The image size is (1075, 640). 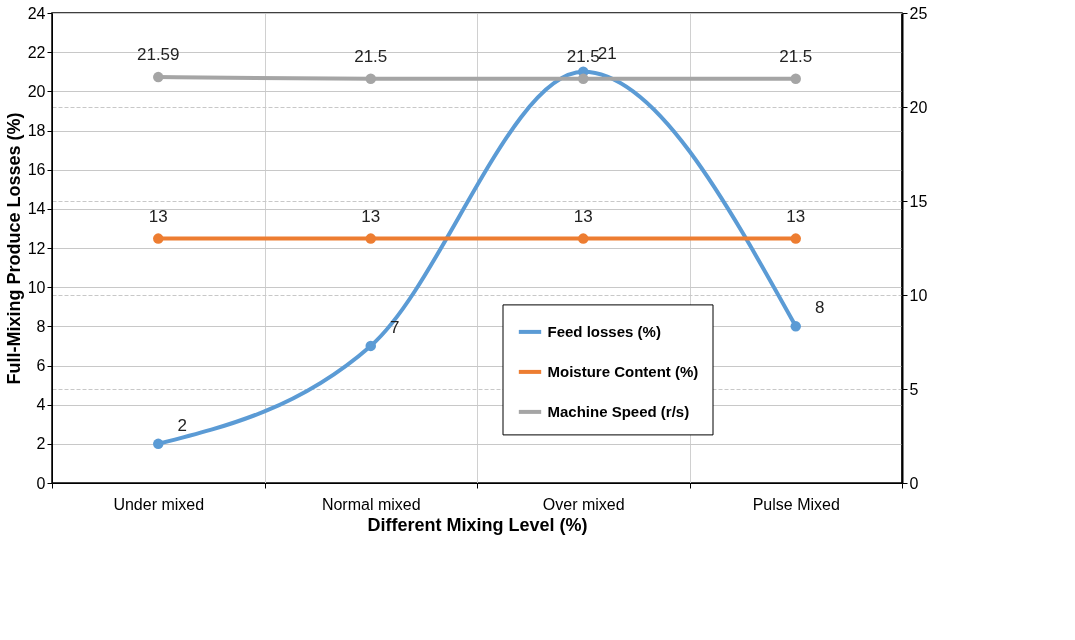 I want to click on y-axis-title: Full-Mixing Produce Losses (%), so click(x=13, y=248).